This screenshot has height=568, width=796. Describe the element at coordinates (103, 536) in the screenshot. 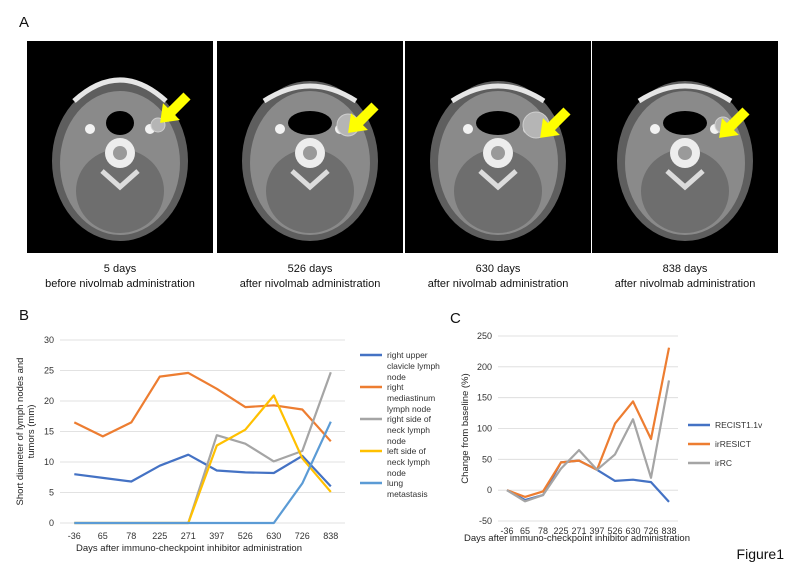

I see `b-x-tick-label: 65` at that location.